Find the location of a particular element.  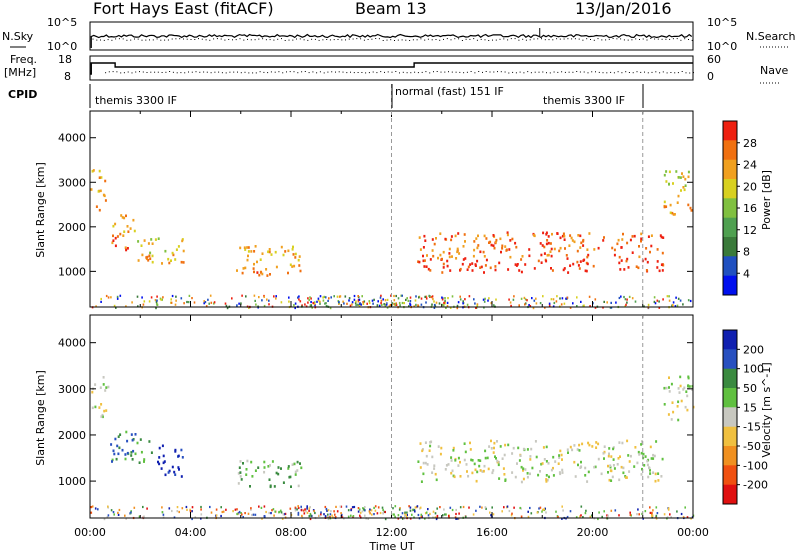

colorbar-tick-label: -15 is located at coordinates (752, 427).